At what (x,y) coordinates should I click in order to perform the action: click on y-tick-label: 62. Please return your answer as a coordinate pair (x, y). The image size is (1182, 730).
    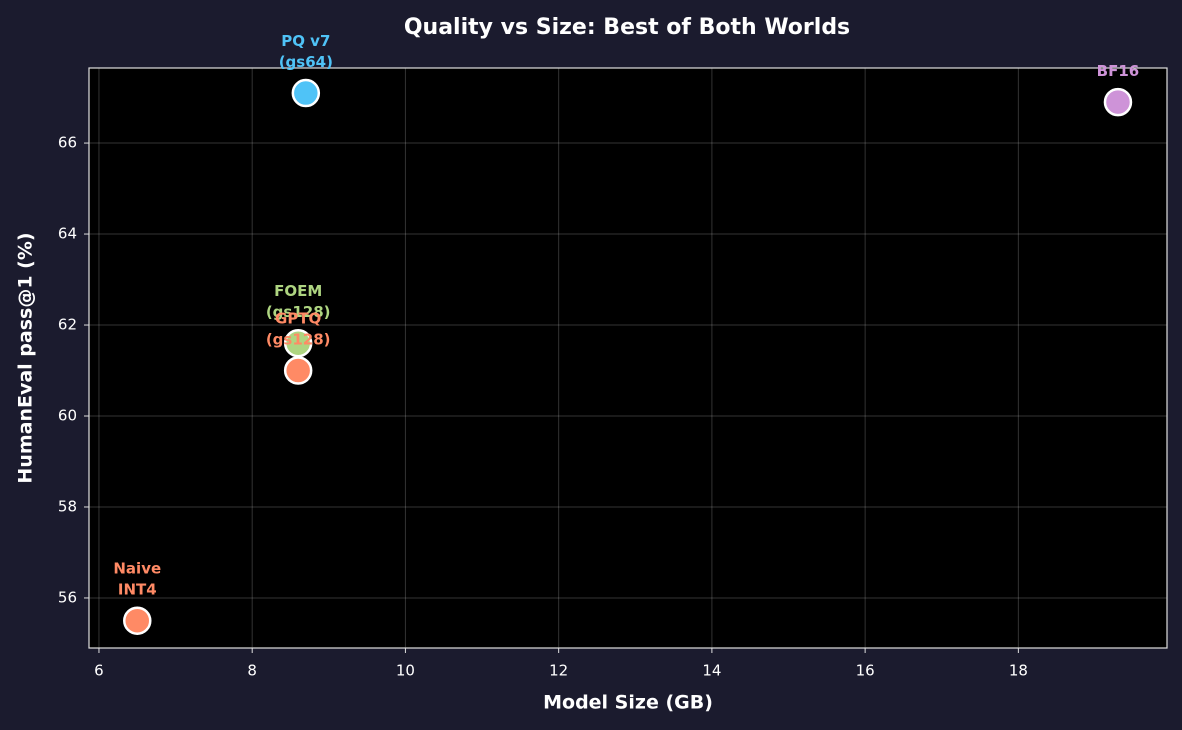
    Looking at the image, I should click on (67, 325).